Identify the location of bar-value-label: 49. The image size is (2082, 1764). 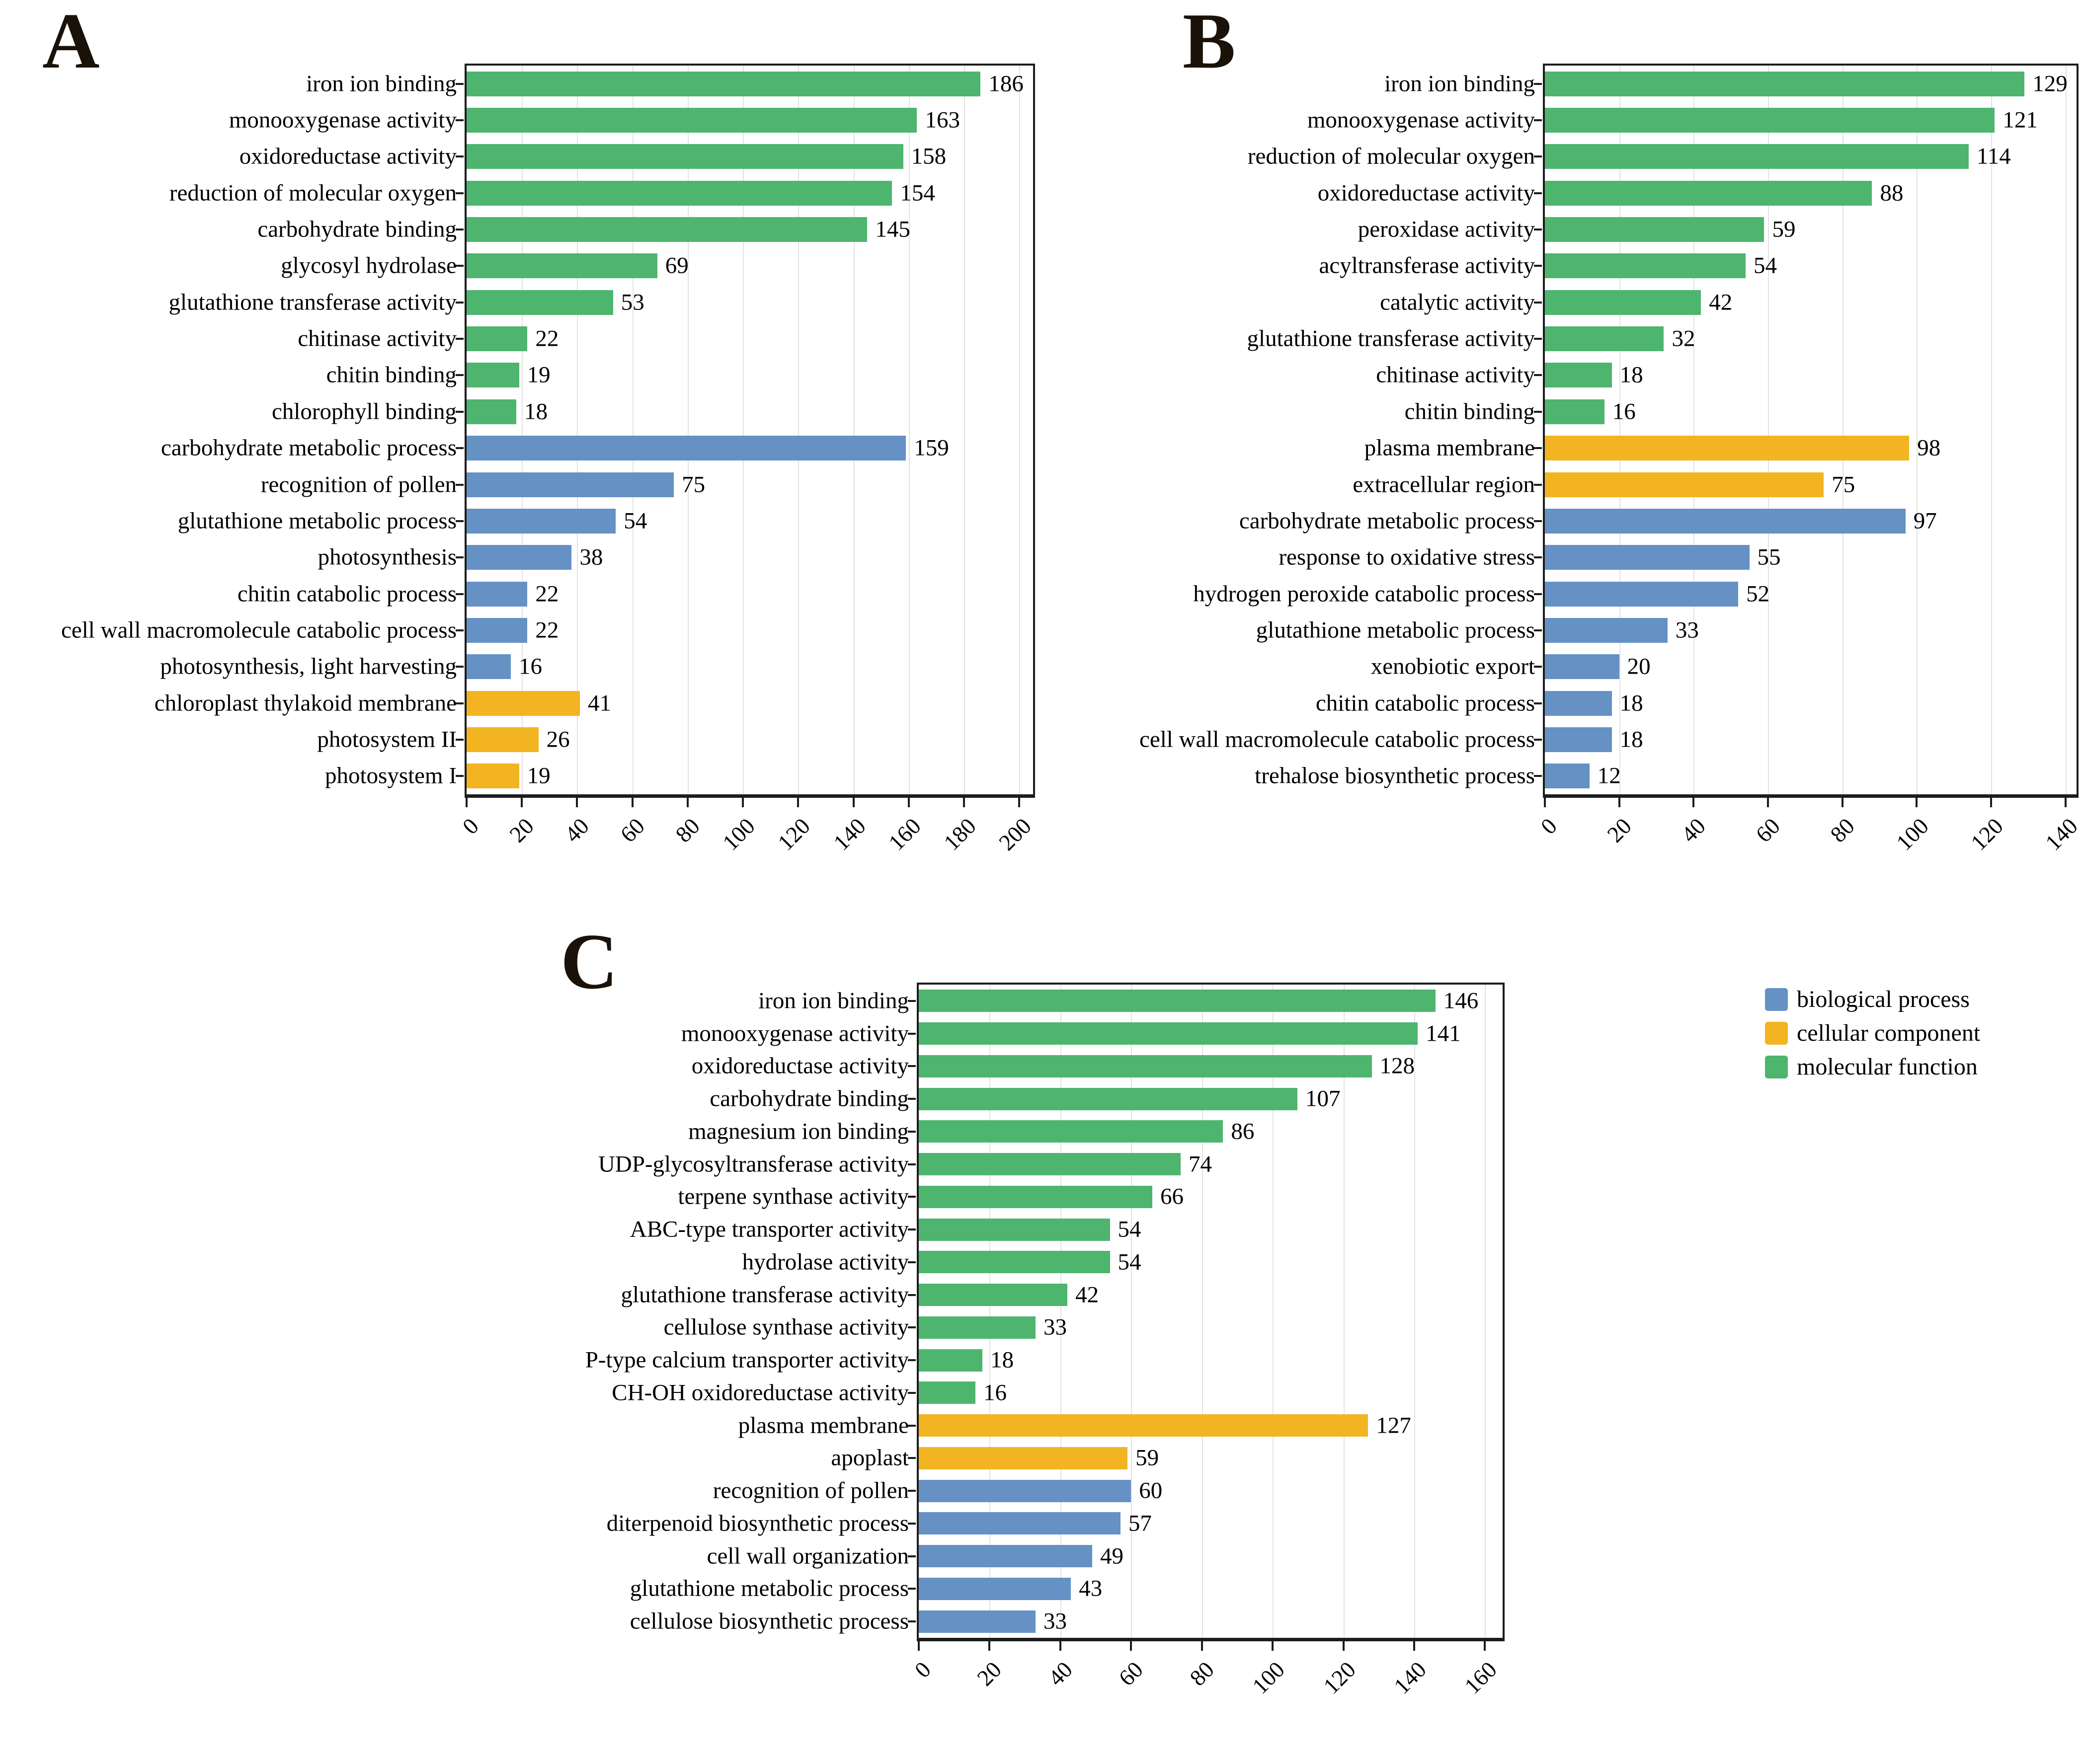
(1112, 1556).